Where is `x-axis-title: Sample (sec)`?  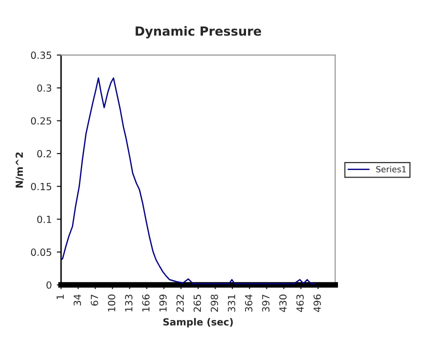 x-axis-title: Sample (sec) is located at coordinates (198, 323).